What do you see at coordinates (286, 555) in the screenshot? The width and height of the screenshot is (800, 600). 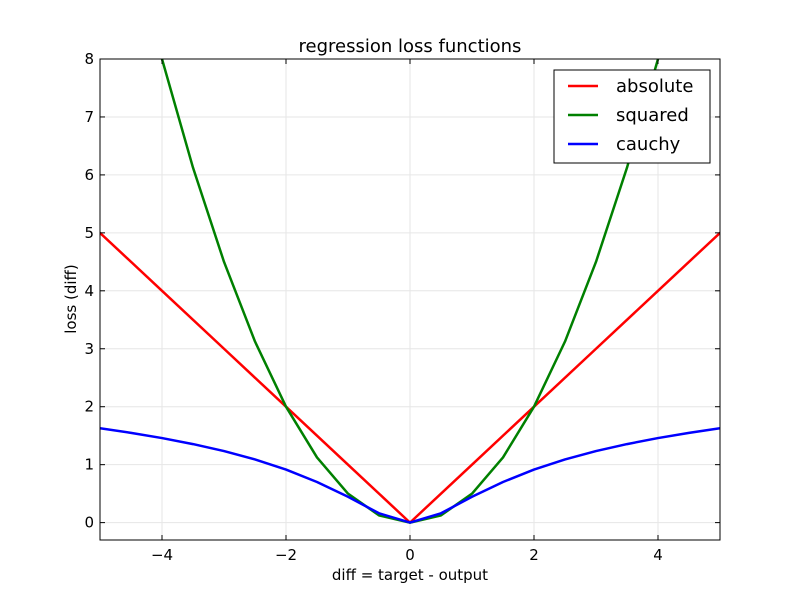 I see `x-tick-label: −2` at bounding box center [286, 555].